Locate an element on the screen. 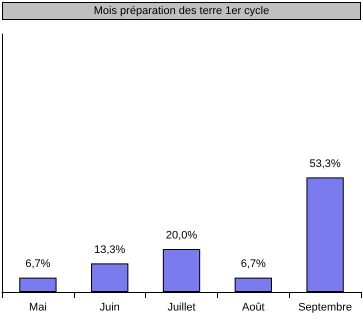 The height and width of the screenshot is (332, 363). x-tick-label: Juin is located at coordinates (110, 308).